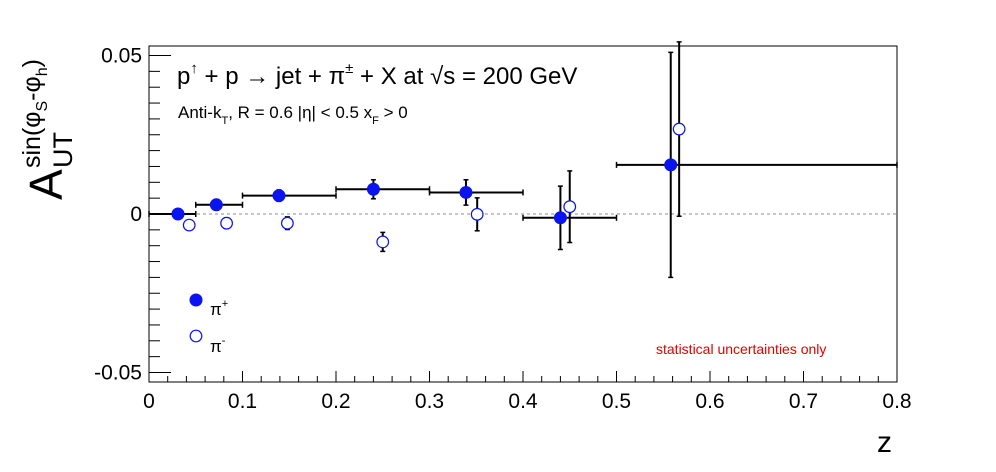 The width and height of the screenshot is (996, 472). I want to click on spin-arrow: ↑, so click(194, 68).